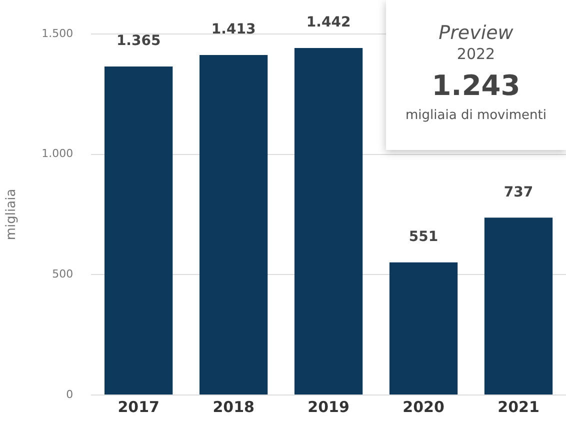 This screenshot has height=421, width=566. What do you see at coordinates (423, 237) in the screenshot?
I see `data-label: 551` at bounding box center [423, 237].